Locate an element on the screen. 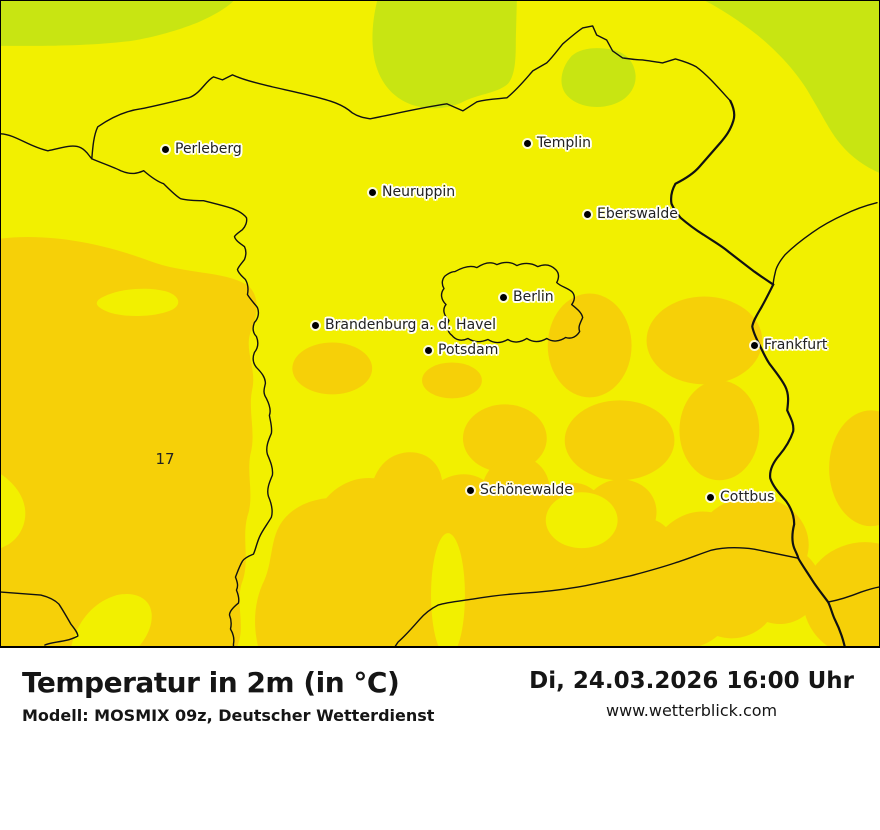 This screenshot has width=880, height=830. map-temperature-value: 17 is located at coordinates (165, 459).